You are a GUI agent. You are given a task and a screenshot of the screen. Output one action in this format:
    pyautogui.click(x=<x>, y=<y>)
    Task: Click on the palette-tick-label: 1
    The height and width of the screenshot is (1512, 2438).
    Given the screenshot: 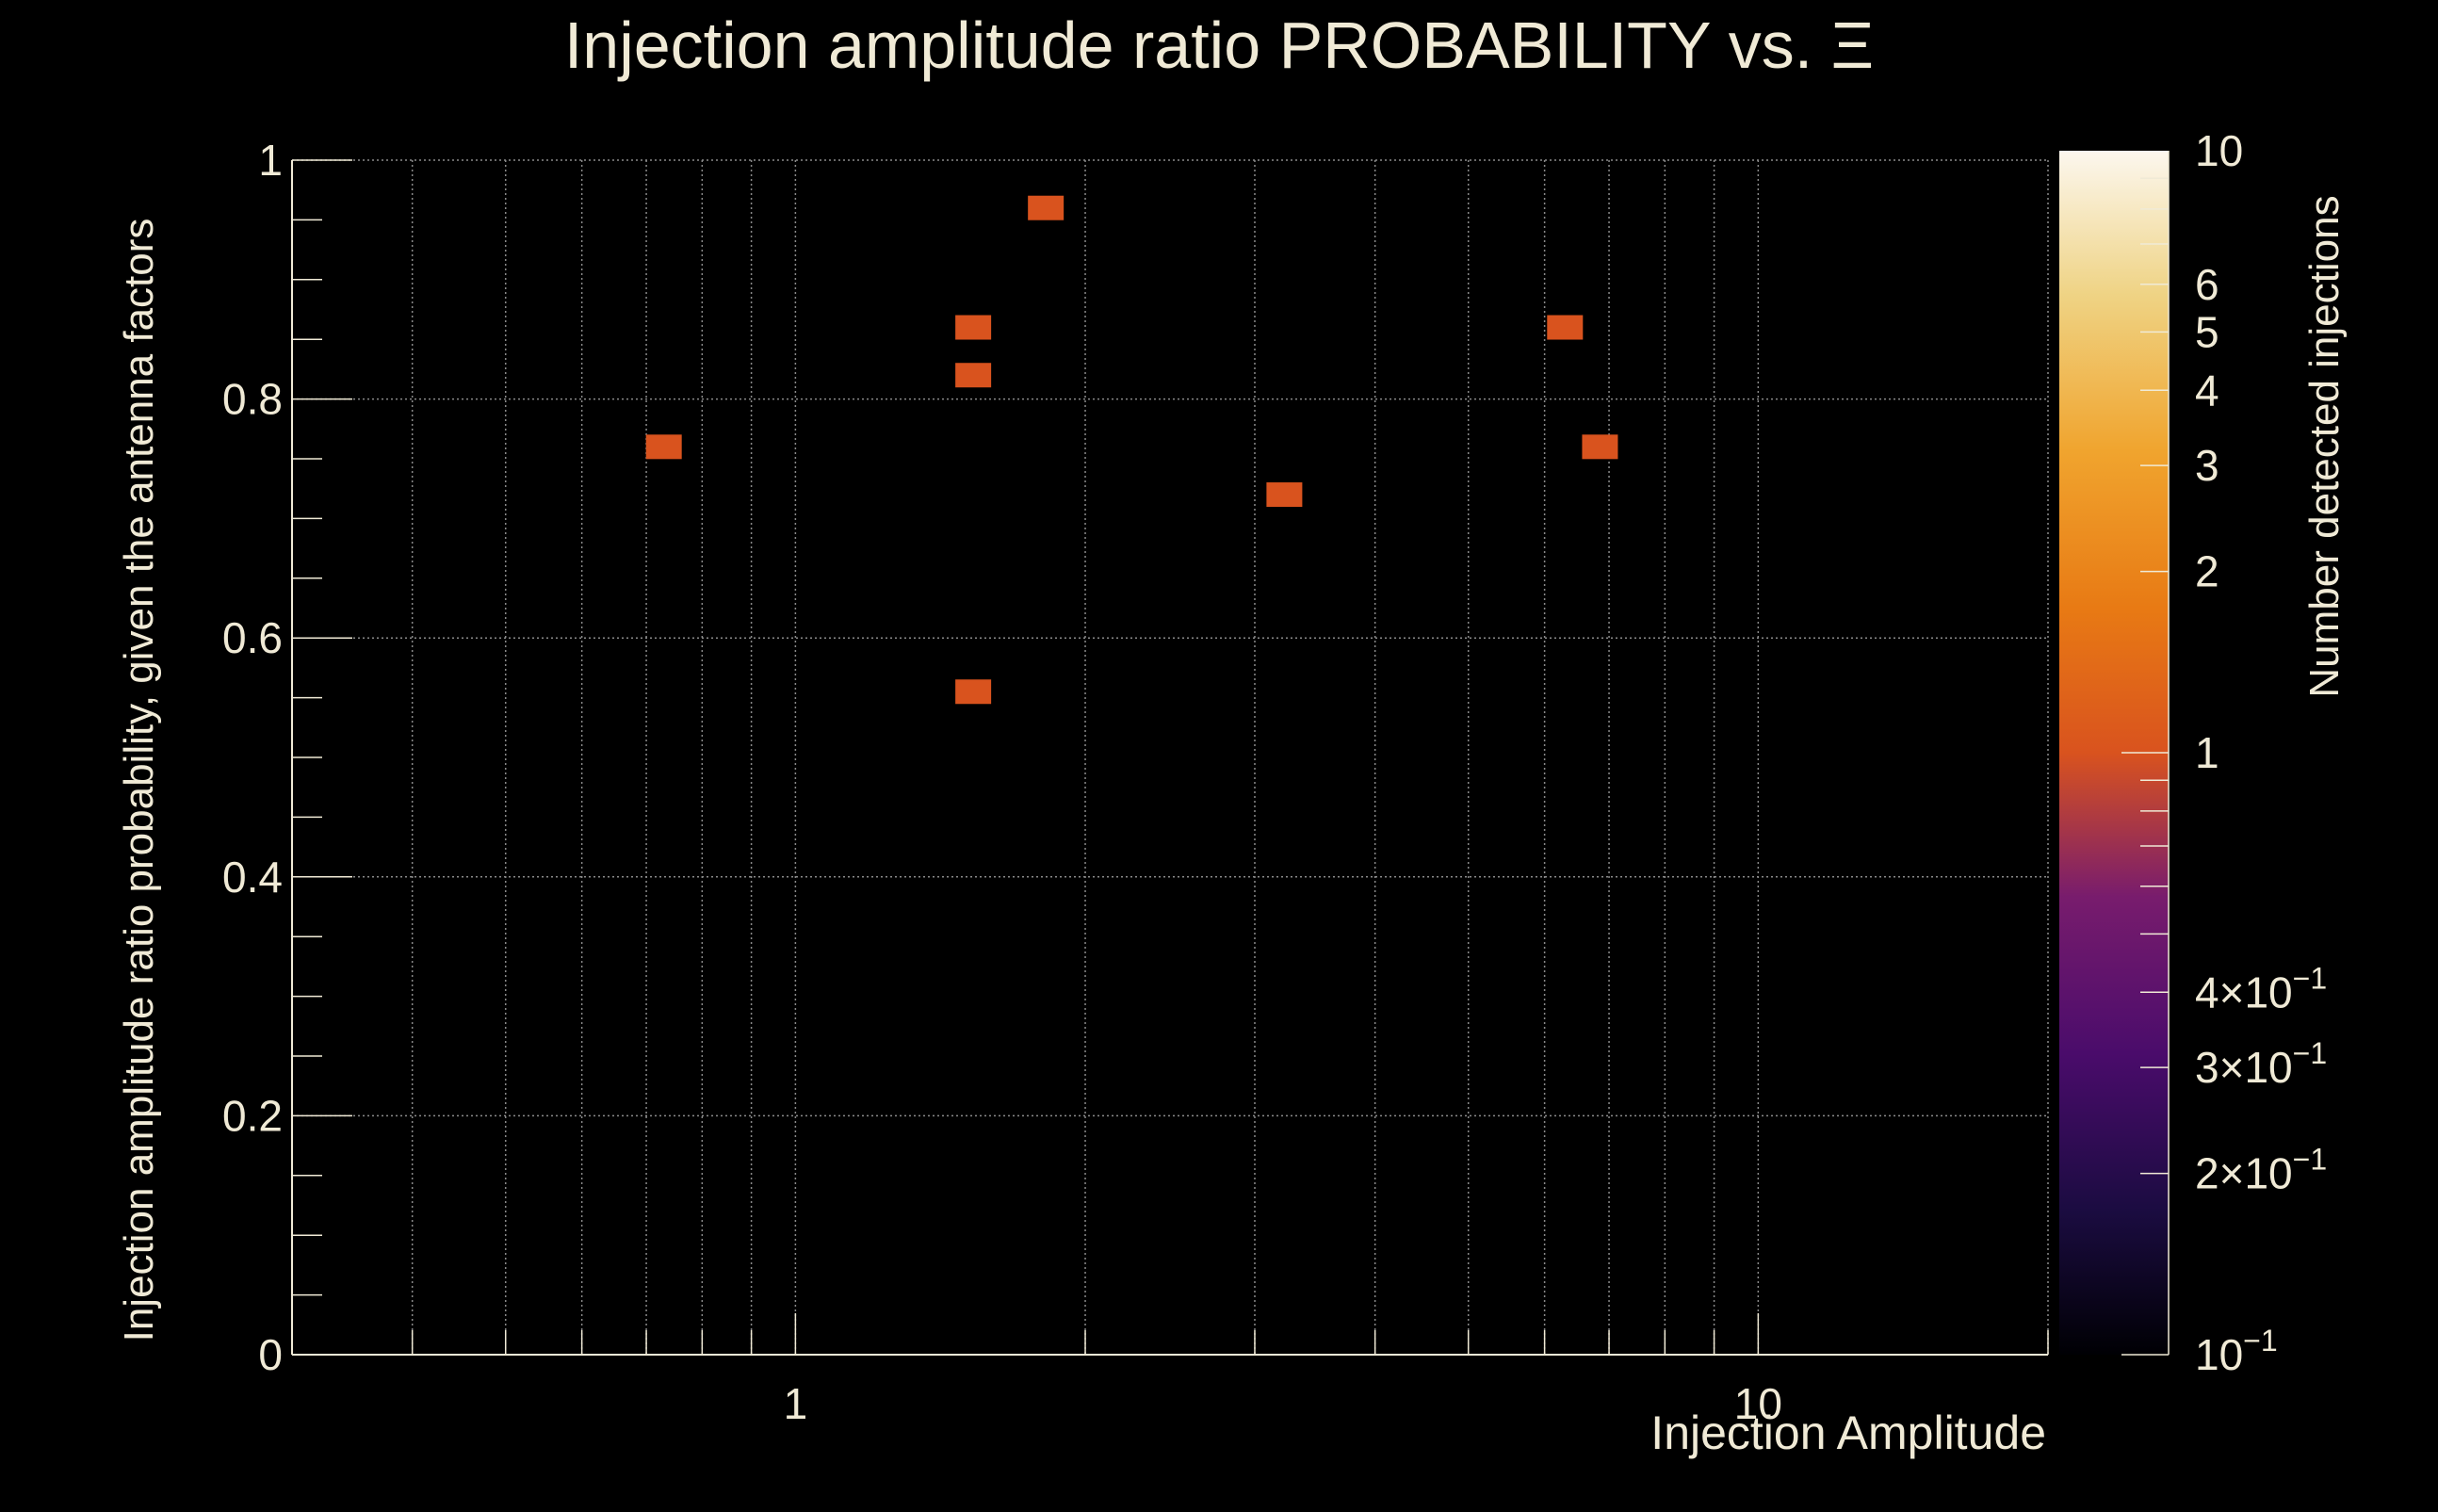 What is the action you would take?
    pyautogui.click(x=2207, y=752)
    